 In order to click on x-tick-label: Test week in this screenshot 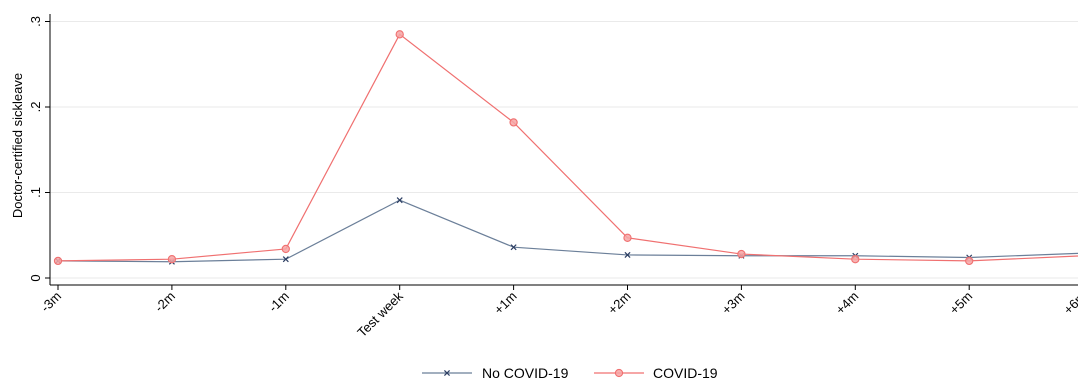, I will do `click(380, 314)`.